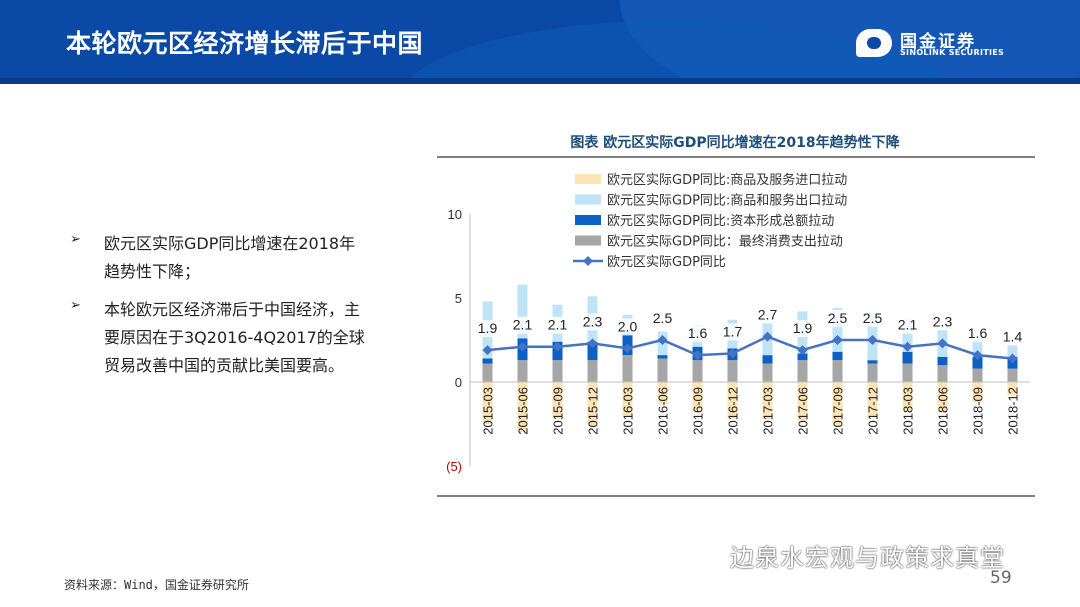  What do you see at coordinates (230, 257) in the screenshot?
I see `bullet-text: 欧元区实际GDP同比增速在2018年趋势性下降；` at bounding box center [230, 257].